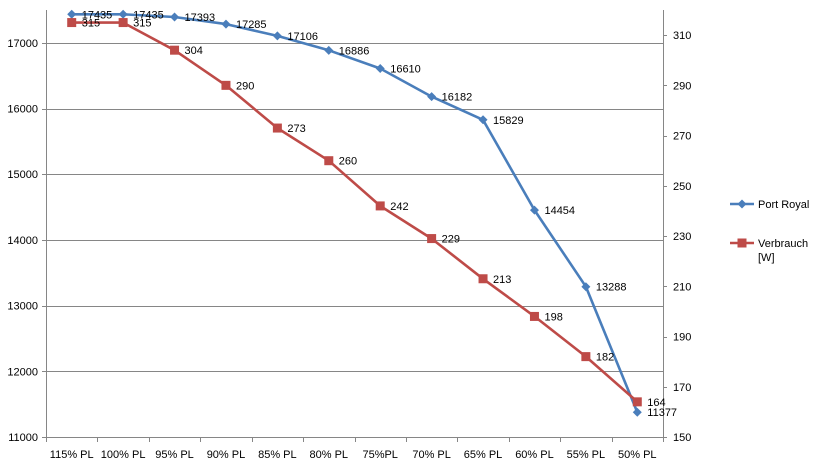  I want to click on data-label: 273, so click(296, 129).